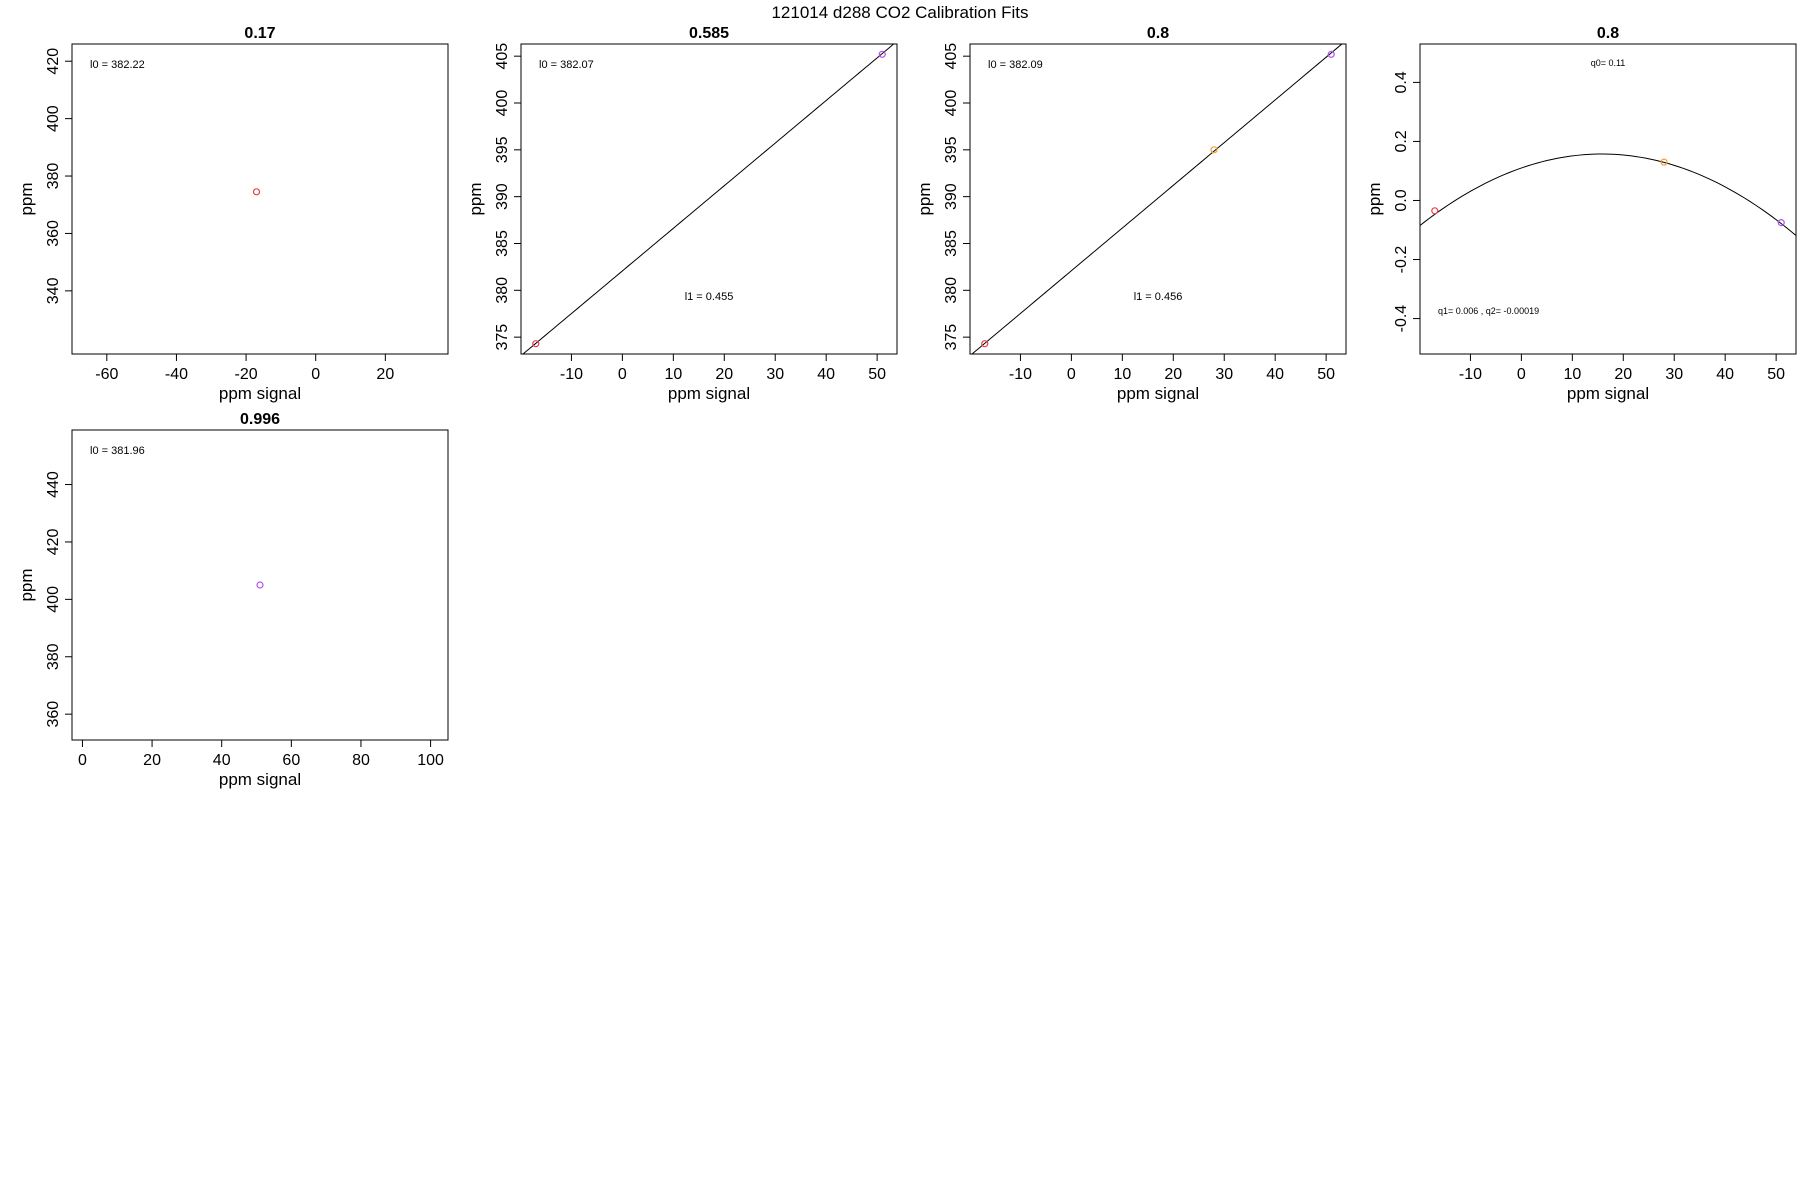 Image resolution: width=1800 pixels, height=1200 pixels. Describe the element at coordinates (1608, 63) in the screenshot. I see `fit-annotation: q0= 0.11` at that location.